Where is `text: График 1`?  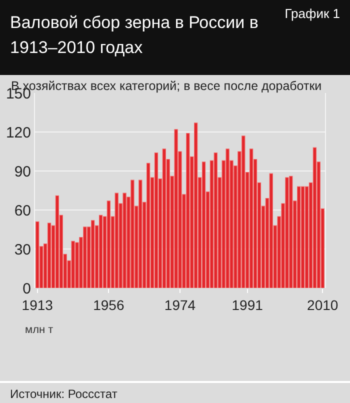
text: График 1 is located at coordinates (312, 13).